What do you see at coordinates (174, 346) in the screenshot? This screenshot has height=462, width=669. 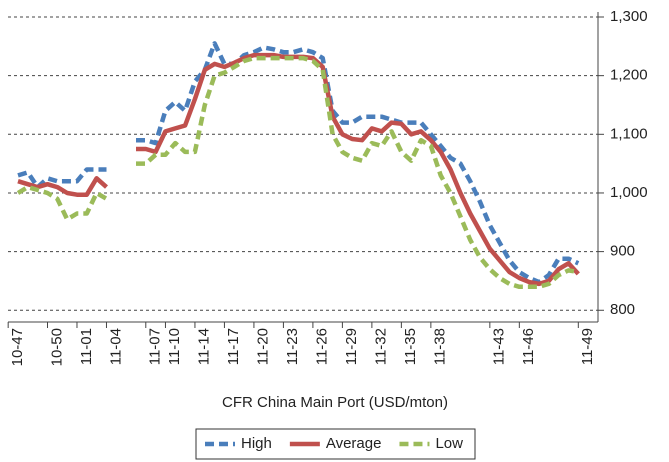 I see `x-tick-label: 11-10` at bounding box center [174, 346].